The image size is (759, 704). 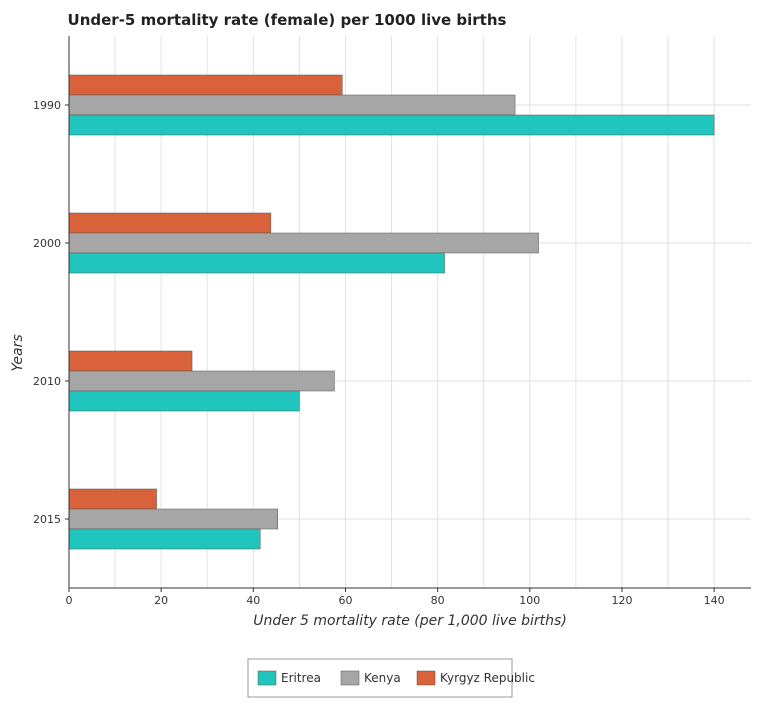 What do you see at coordinates (303, 243) in the screenshot?
I see `bar-kenya-2000` at bounding box center [303, 243].